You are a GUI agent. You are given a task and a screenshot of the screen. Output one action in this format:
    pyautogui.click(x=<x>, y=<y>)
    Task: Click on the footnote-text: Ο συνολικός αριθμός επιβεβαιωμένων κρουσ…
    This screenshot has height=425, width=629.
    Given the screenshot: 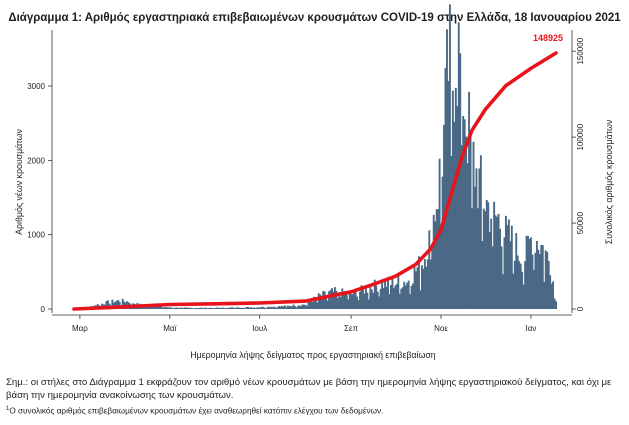 What is the action you would take?
    pyautogui.click(x=196, y=411)
    